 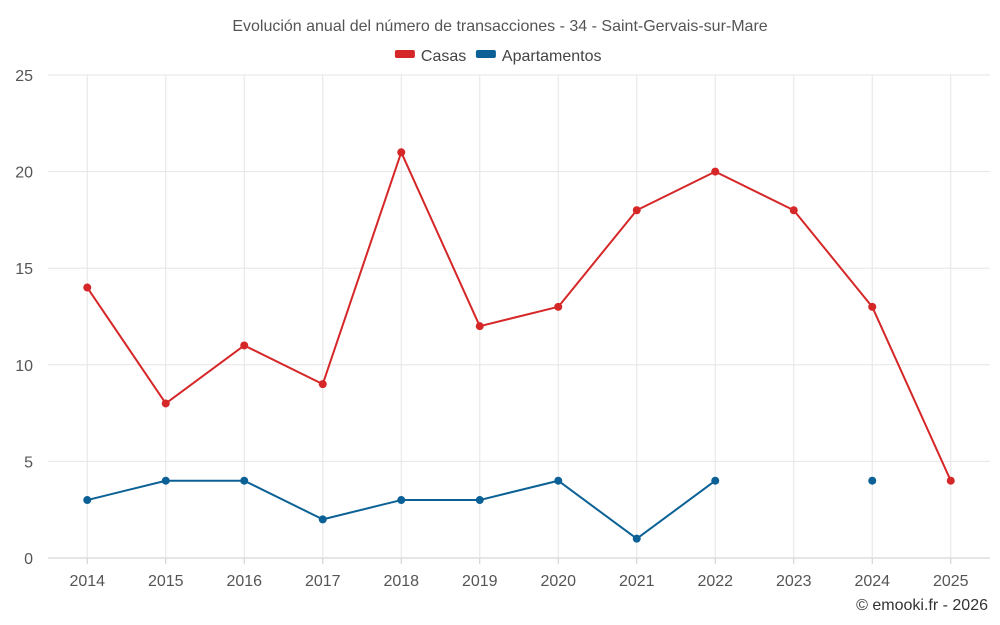 I want to click on x-tick-label: 2016, so click(x=244, y=581).